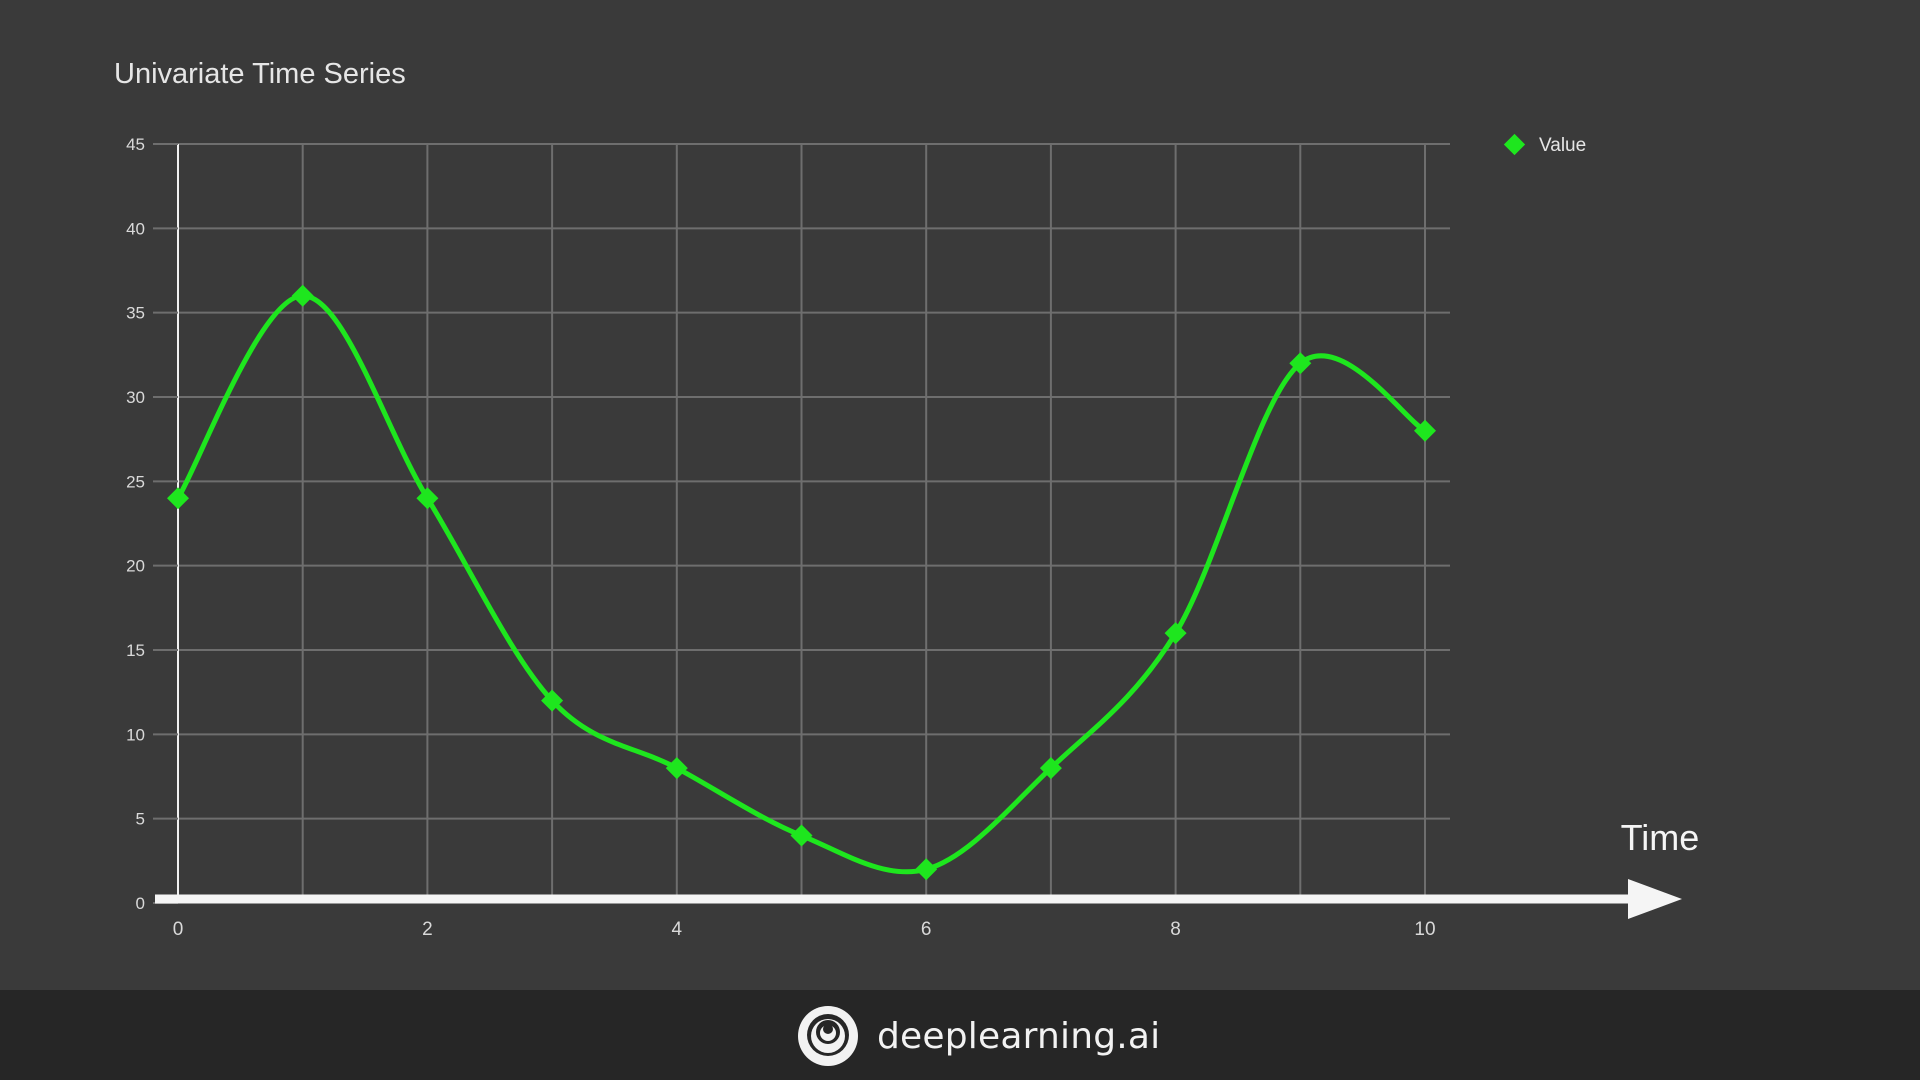 This screenshot has width=1920, height=1080. Describe the element at coordinates (1514, 144) in the screenshot. I see `legend-marker` at that location.